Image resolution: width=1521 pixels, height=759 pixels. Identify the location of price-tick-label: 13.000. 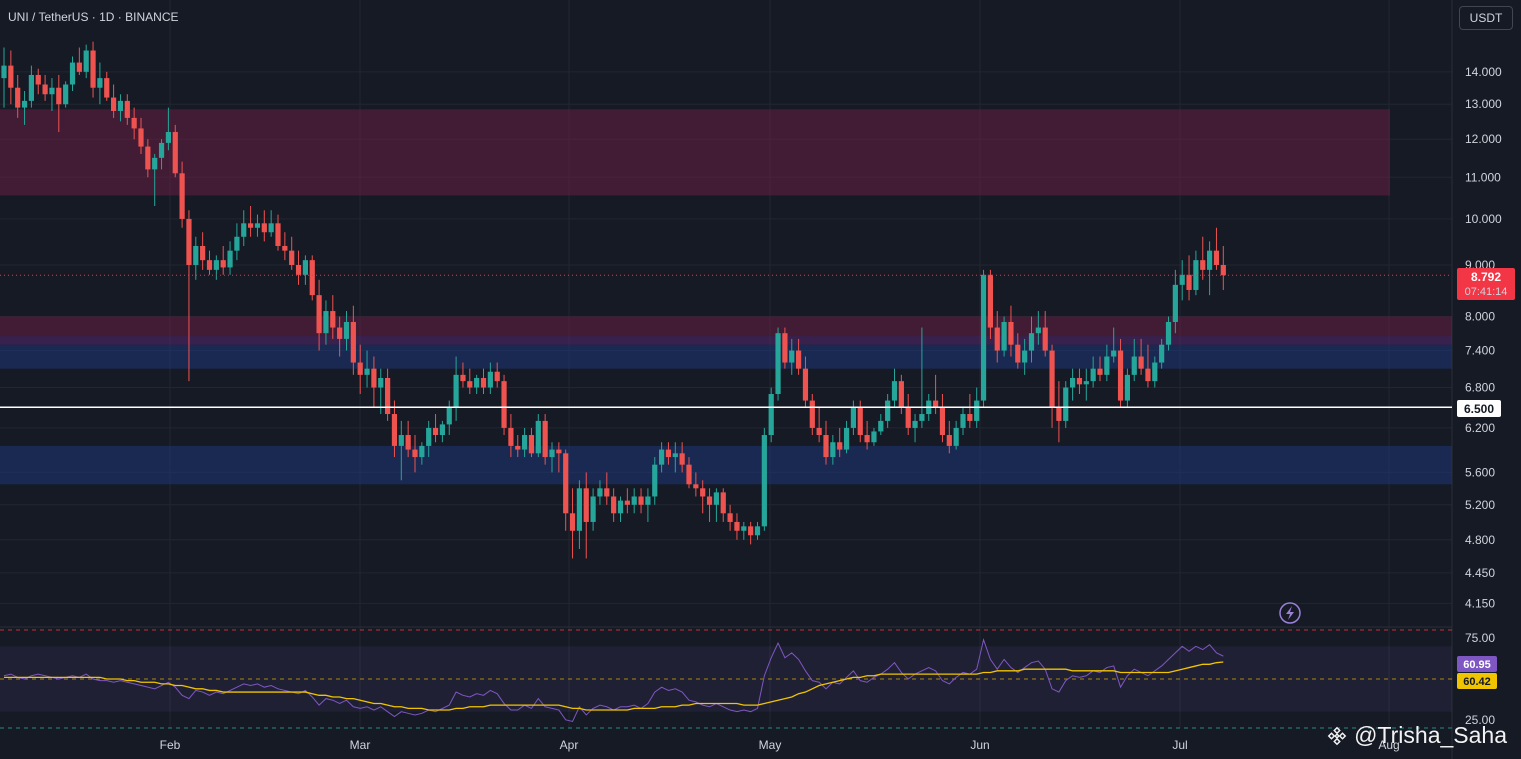
(1483, 104).